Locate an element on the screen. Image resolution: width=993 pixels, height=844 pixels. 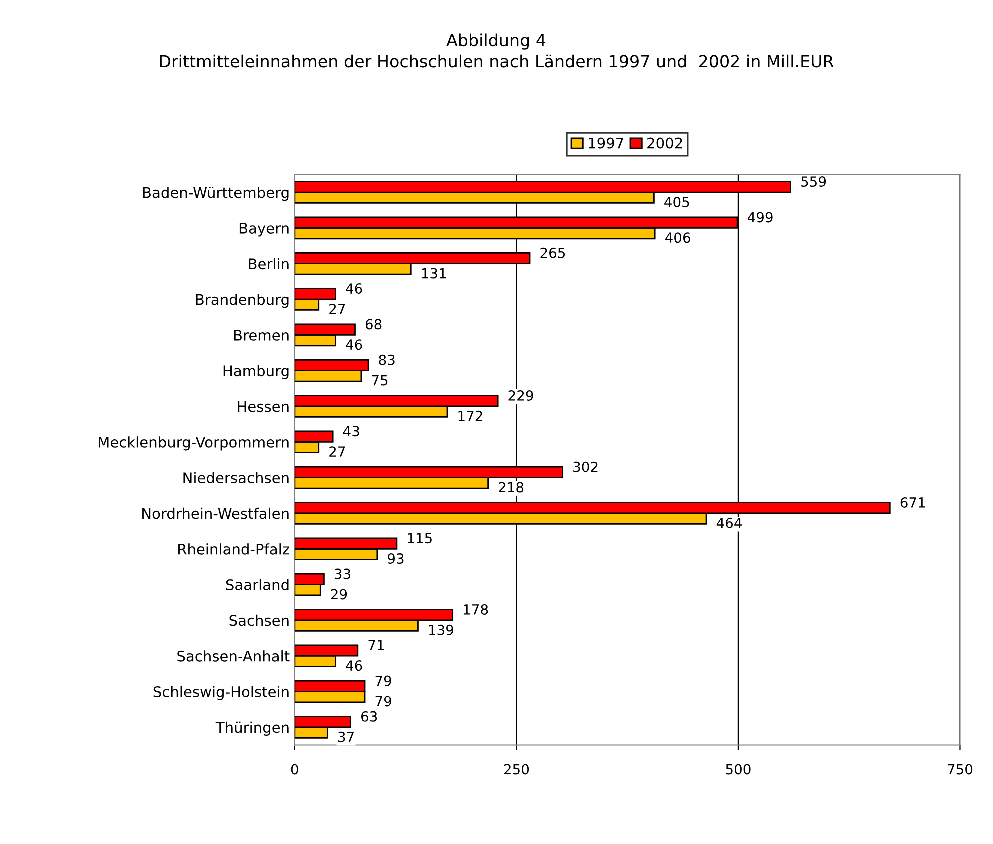
y-tick-label: Mecklenburg-Vorpommern is located at coordinates (193, 443).